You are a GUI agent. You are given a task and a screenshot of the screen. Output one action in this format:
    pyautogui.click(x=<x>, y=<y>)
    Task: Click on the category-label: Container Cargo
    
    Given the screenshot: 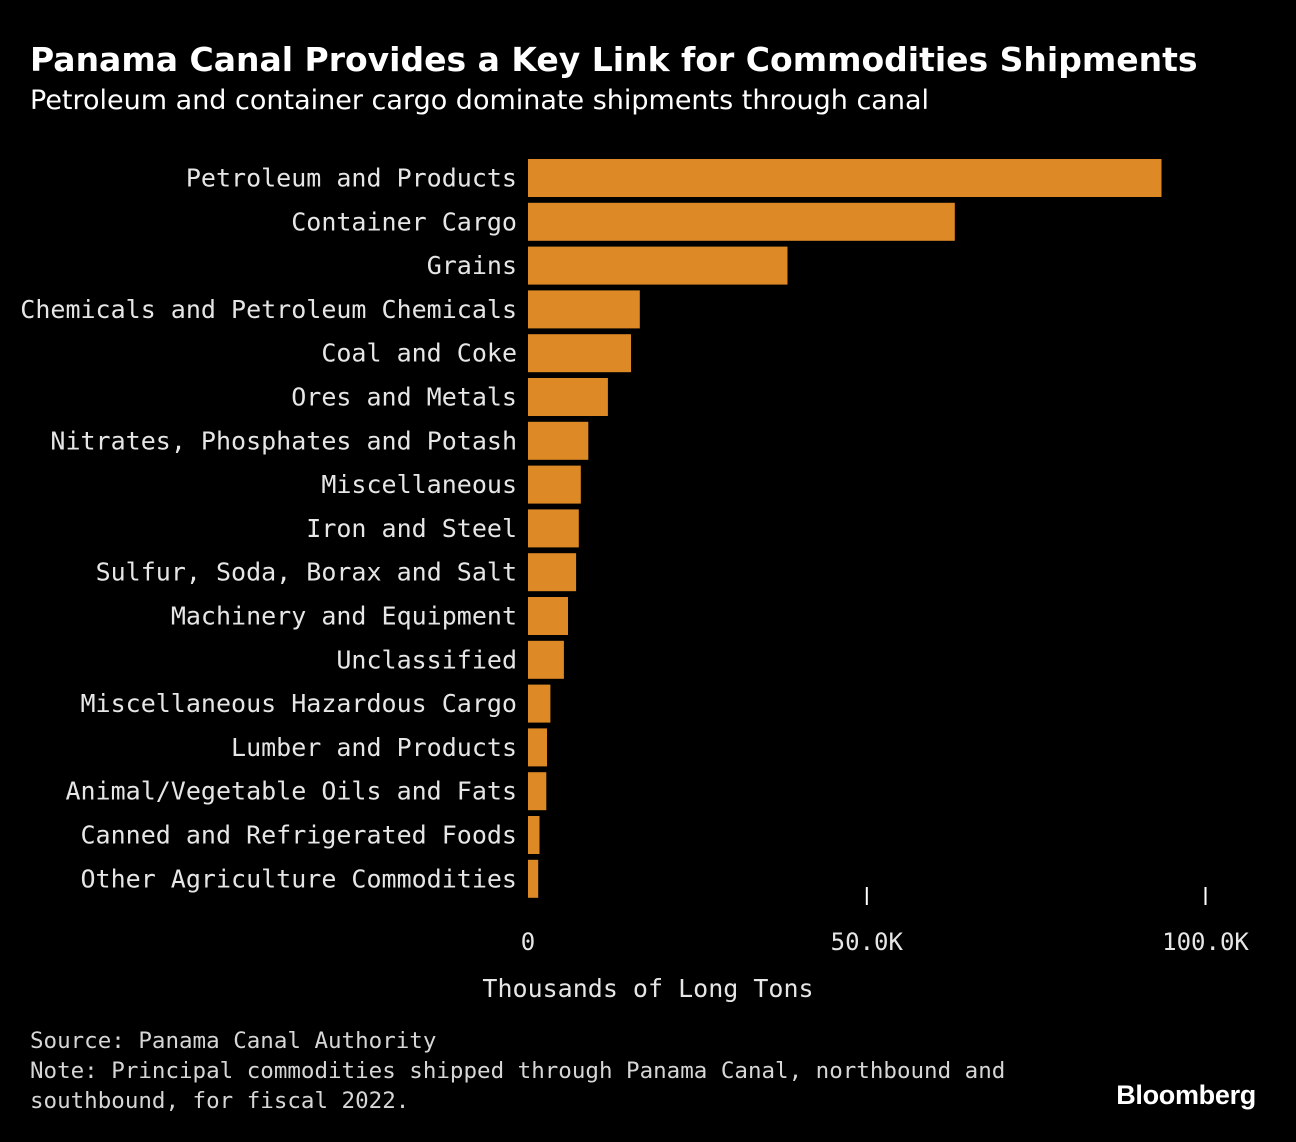 What is the action you would take?
    pyautogui.click(x=404, y=221)
    